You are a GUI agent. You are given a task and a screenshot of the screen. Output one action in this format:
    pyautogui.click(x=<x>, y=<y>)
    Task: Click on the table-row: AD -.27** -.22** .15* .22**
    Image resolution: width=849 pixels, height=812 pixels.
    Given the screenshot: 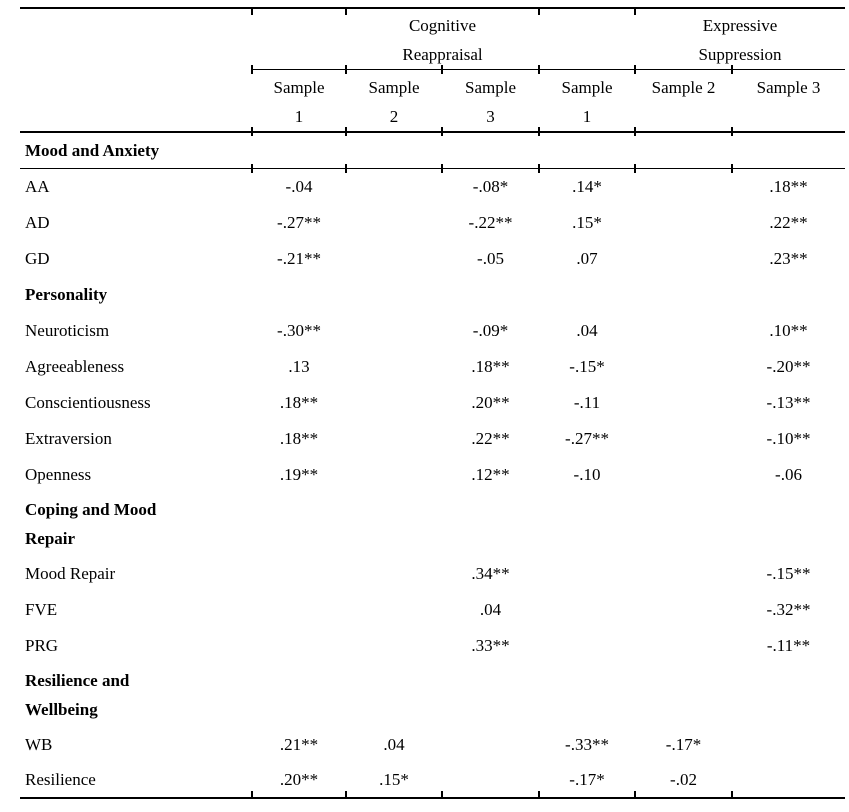 What is the action you would take?
    pyautogui.click(x=432, y=222)
    